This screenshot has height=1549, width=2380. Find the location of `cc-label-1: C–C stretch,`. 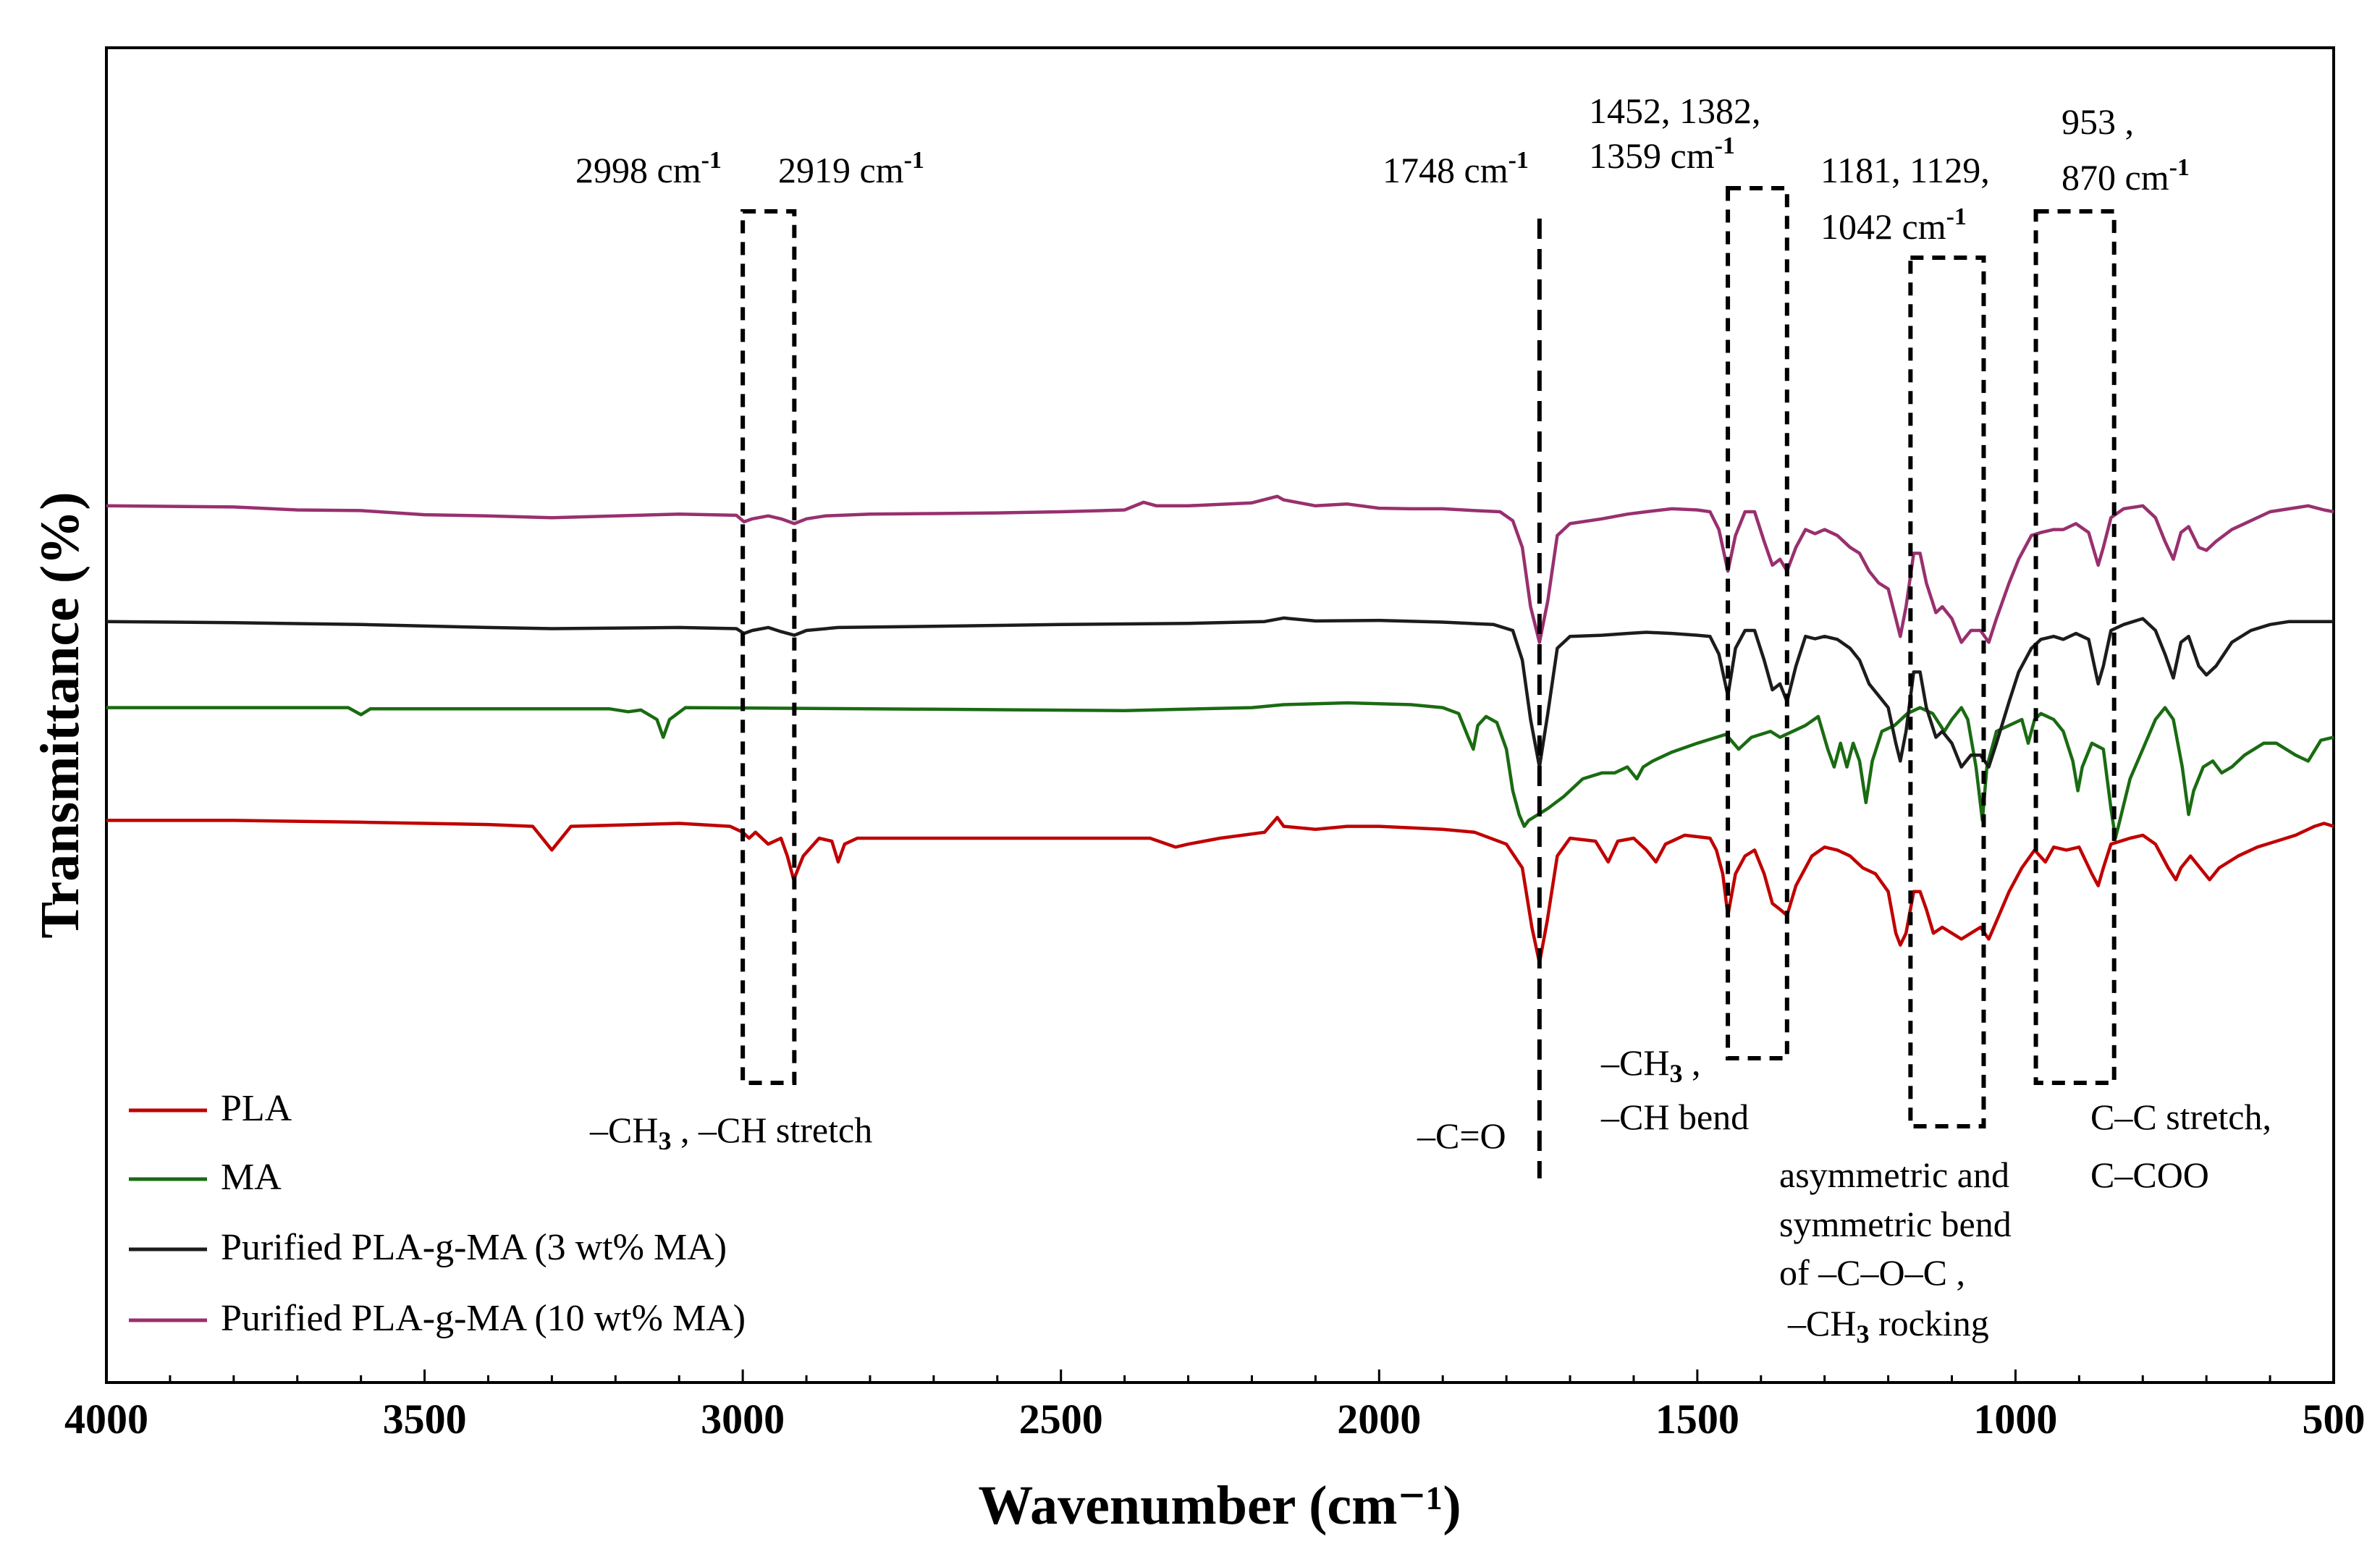

cc-label-1: C–C stretch, is located at coordinates (2180, 1117).